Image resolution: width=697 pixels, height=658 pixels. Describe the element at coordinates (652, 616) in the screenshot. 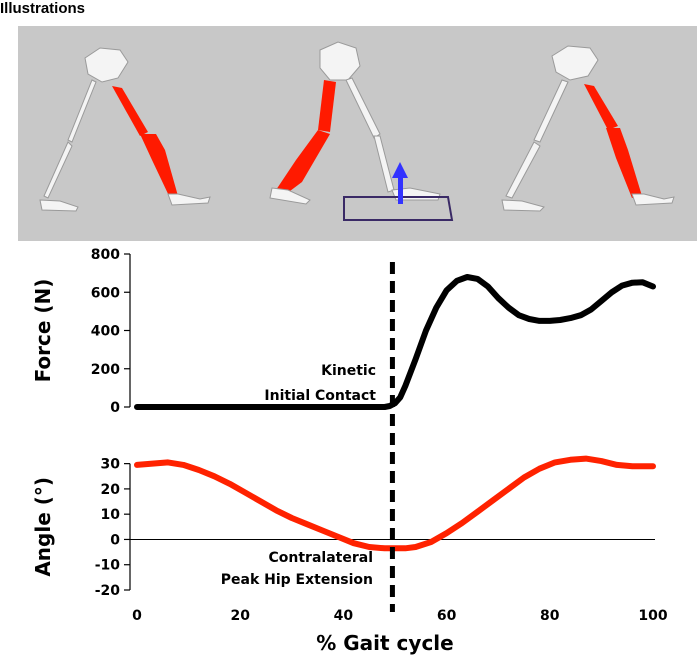

I see `x-tick-label: 100` at that location.